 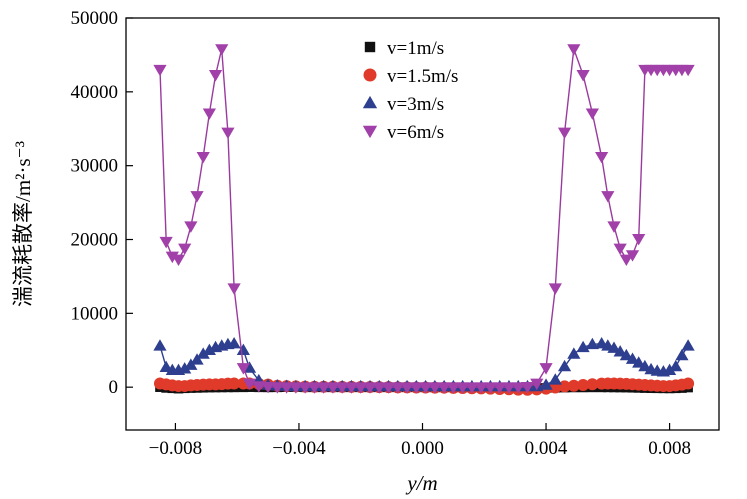 What do you see at coordinates (415, 104) in the screenshot?
I see `legend-label: v=3m/s` at bounding box center [415, 104].